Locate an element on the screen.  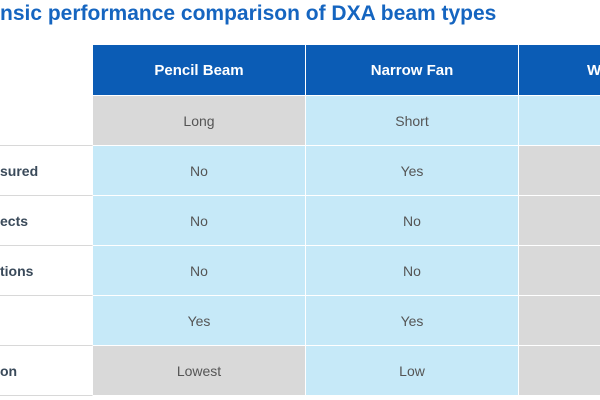
table-cell: Long is located at coordinates (199, 121).